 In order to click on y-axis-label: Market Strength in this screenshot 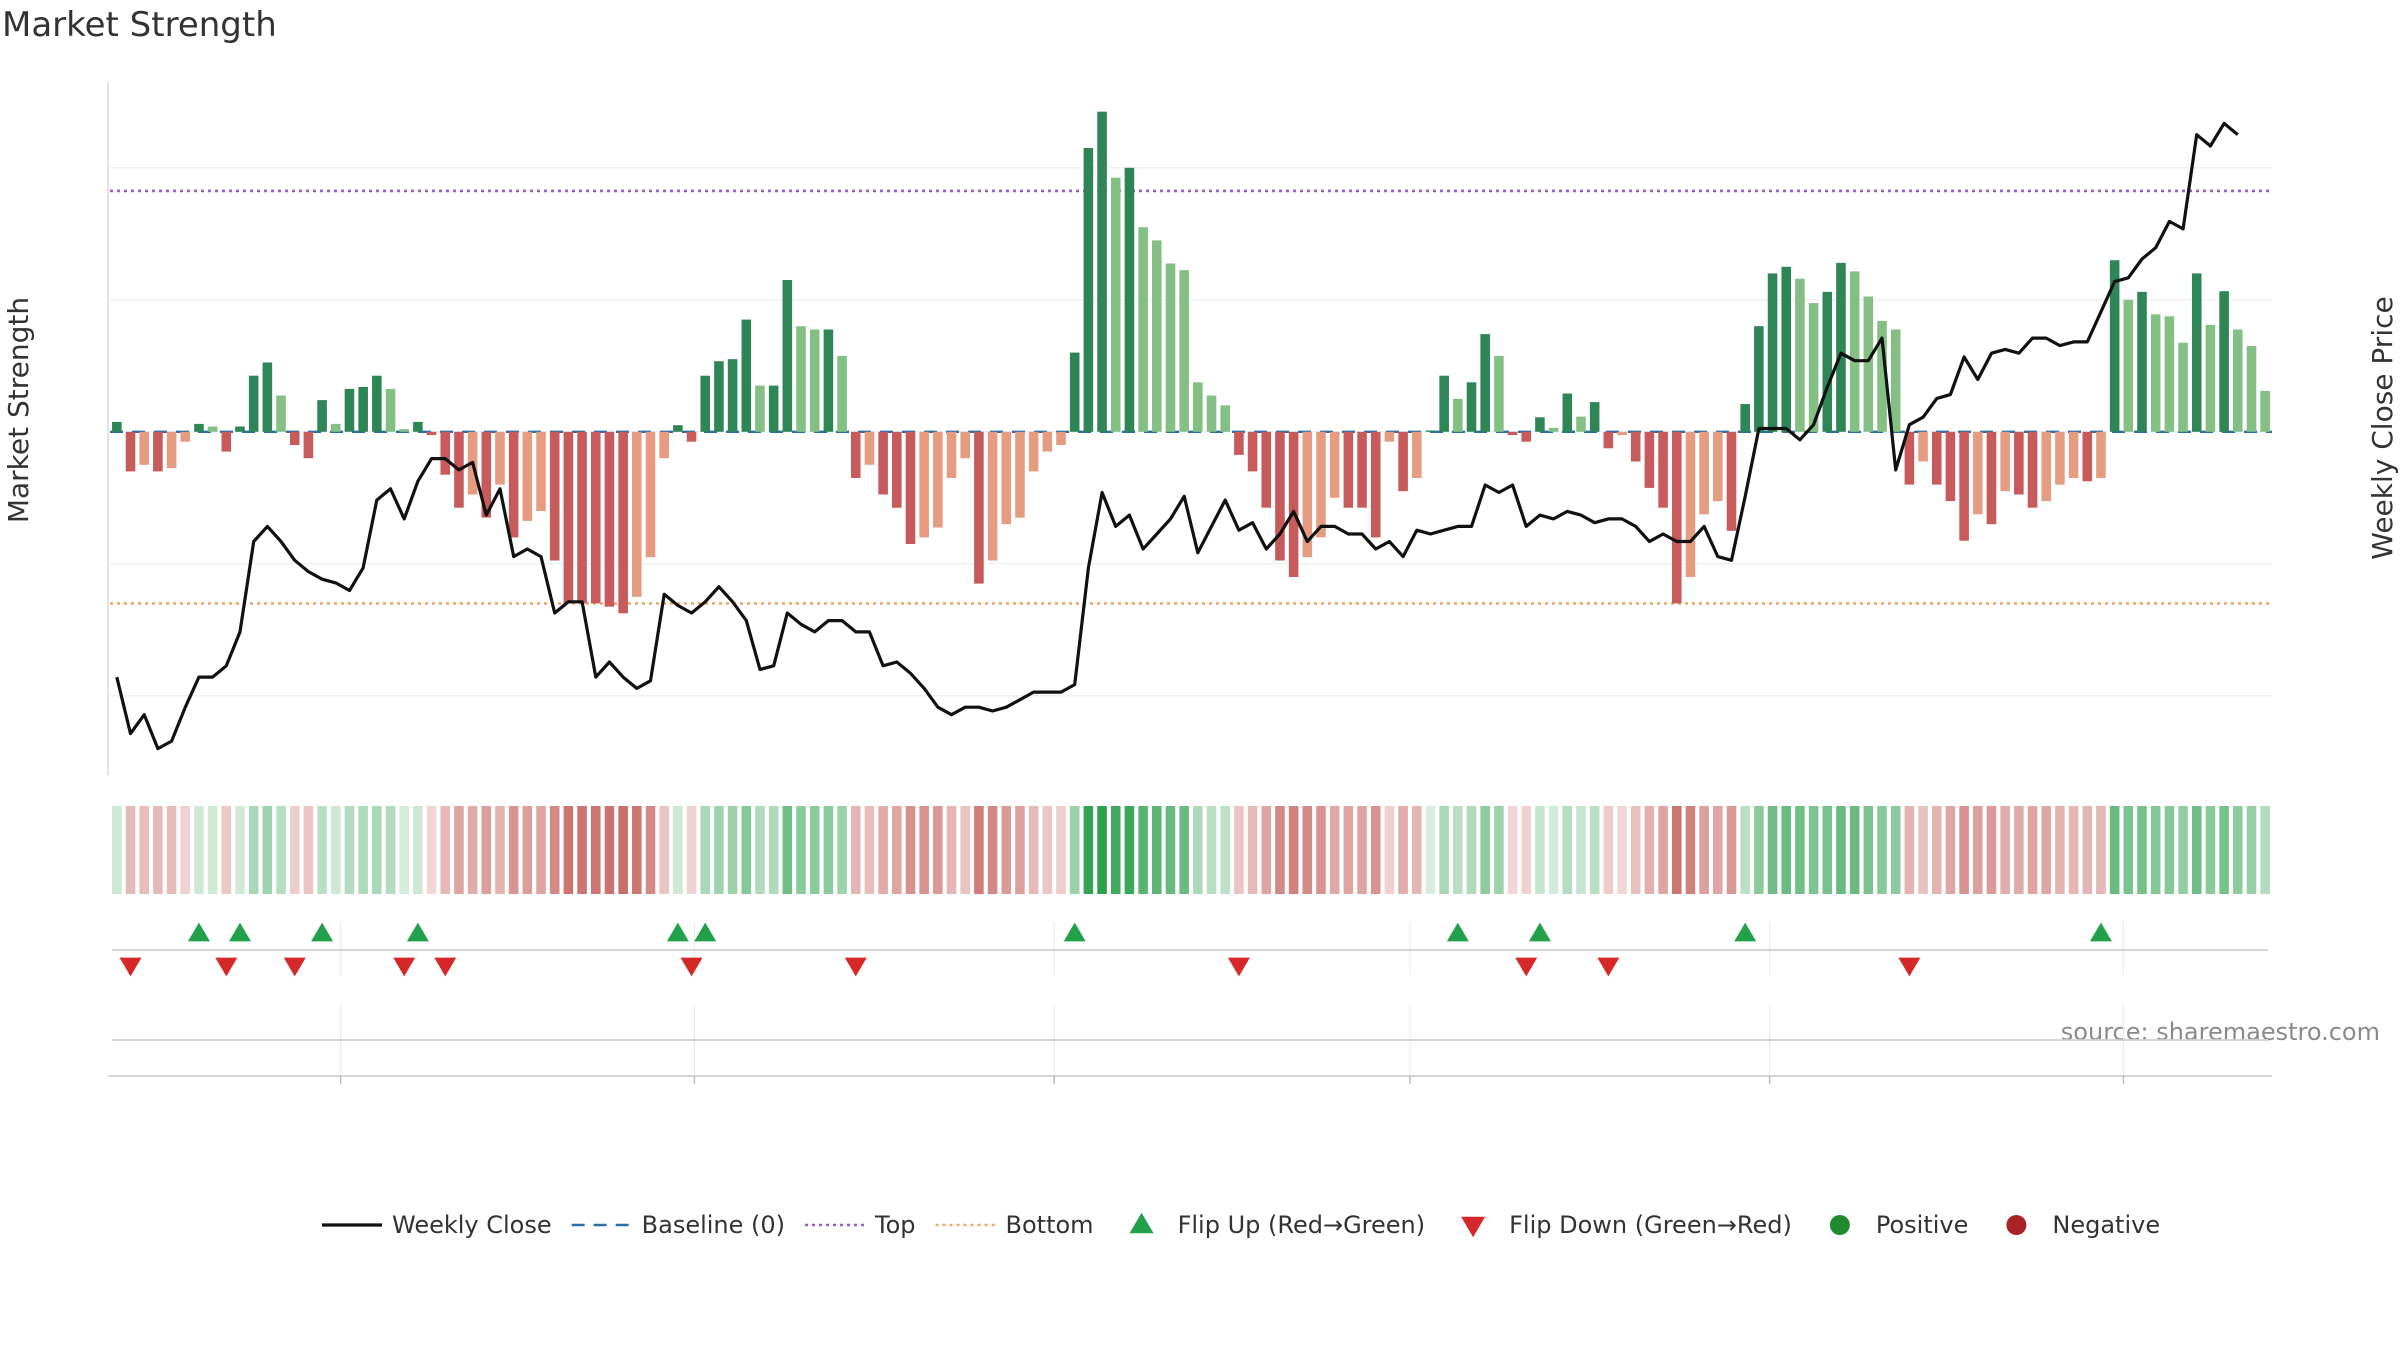, I will do `click(18, 410)`.